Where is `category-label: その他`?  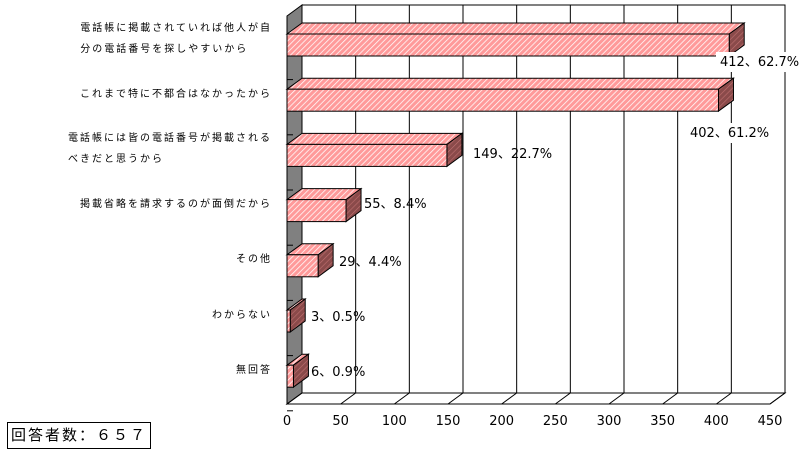
category-label: その他 is located at coordinates (254, 259).